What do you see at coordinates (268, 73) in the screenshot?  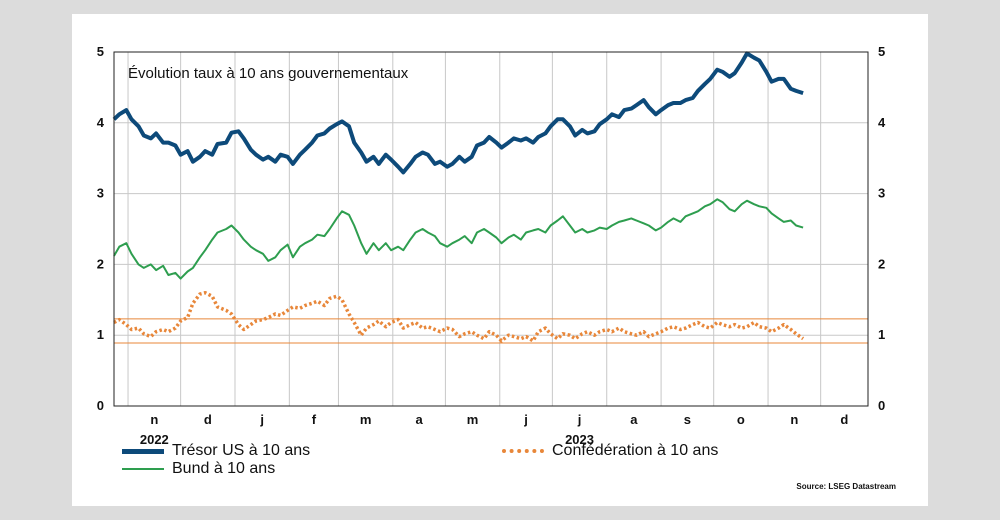 I see `chart-title: Évolution taux à 10 ans gouvernementaux` at bounding box center [268, 73].